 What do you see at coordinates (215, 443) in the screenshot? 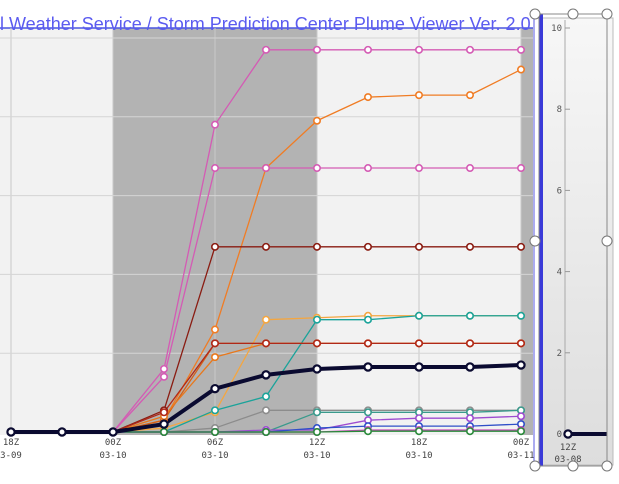
I see `x-tick-hour: 06Z` at bounding box center [215, 443].